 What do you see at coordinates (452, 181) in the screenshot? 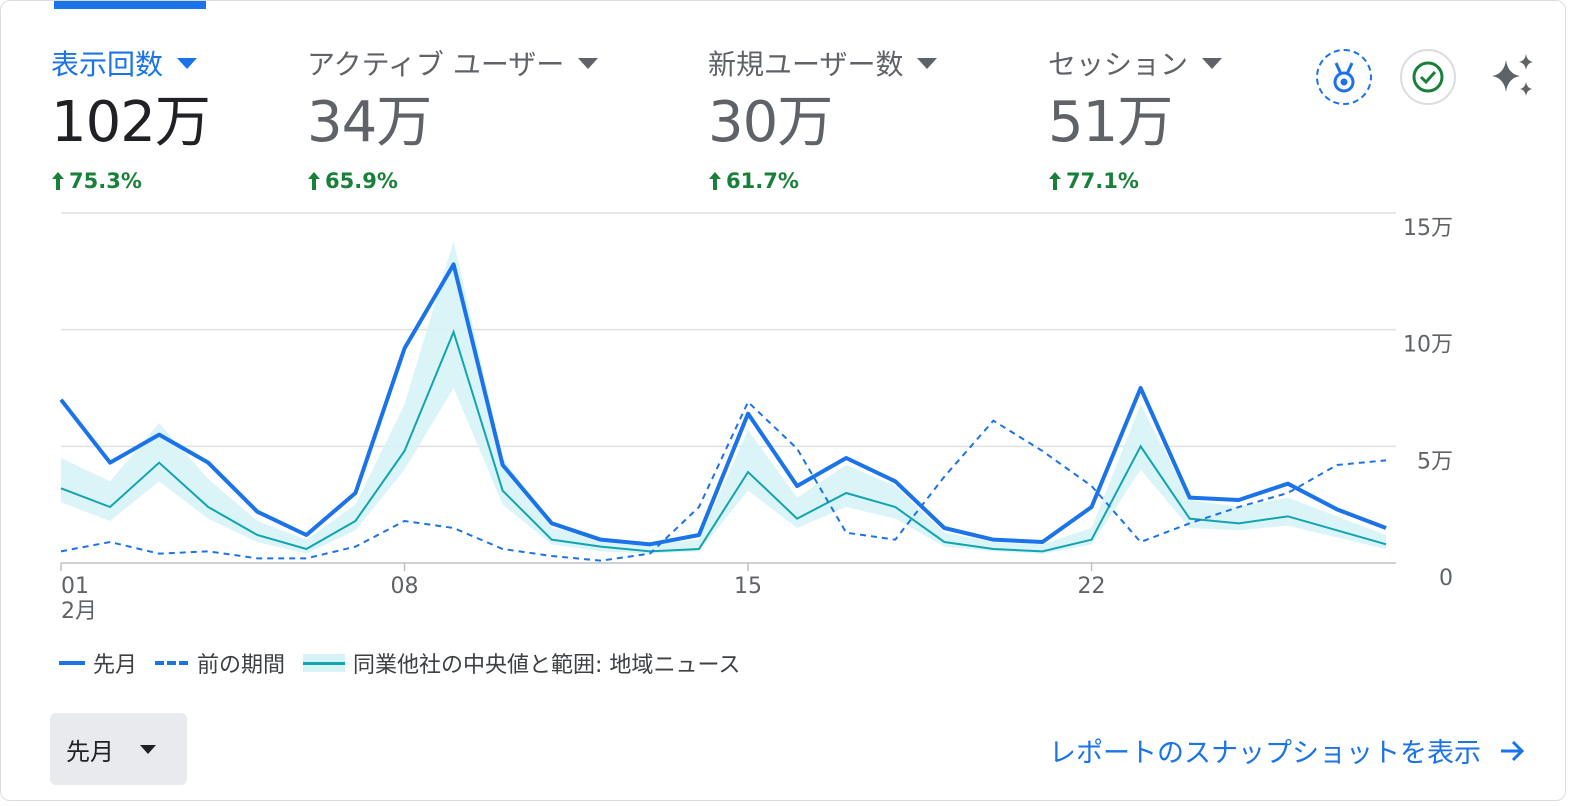
I see `metric-change: 65.9%` at bounding box center [452, 181].